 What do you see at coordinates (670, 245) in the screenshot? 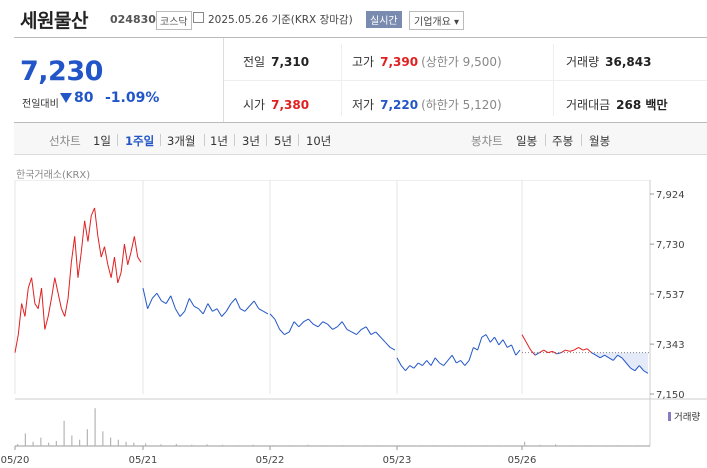
I see `y-tick-label: 7,730` at bounding box center [670, 245].